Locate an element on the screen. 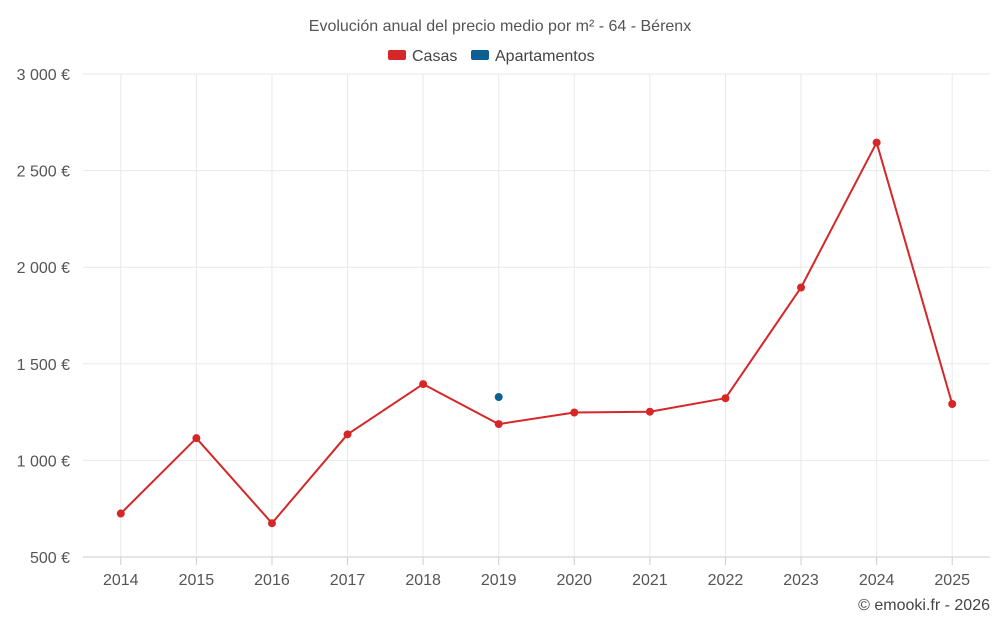  x-tick-label: 2016 is located at coordinates (272, 580).